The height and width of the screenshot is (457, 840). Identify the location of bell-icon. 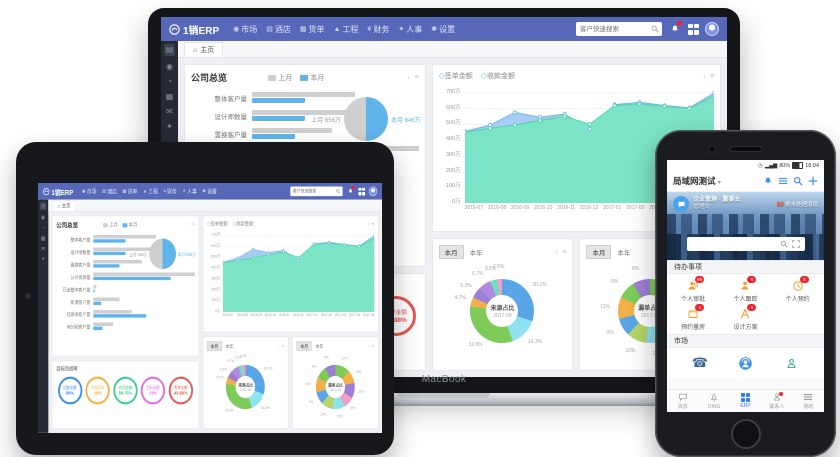
(768, 181).